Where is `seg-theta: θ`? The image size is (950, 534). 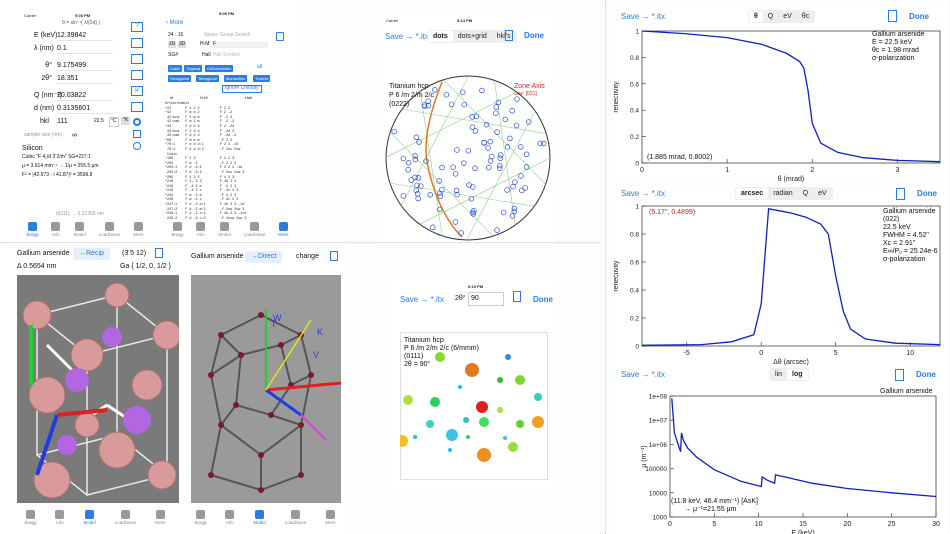 seg-theta: θ is located at coordinates (756, 16).